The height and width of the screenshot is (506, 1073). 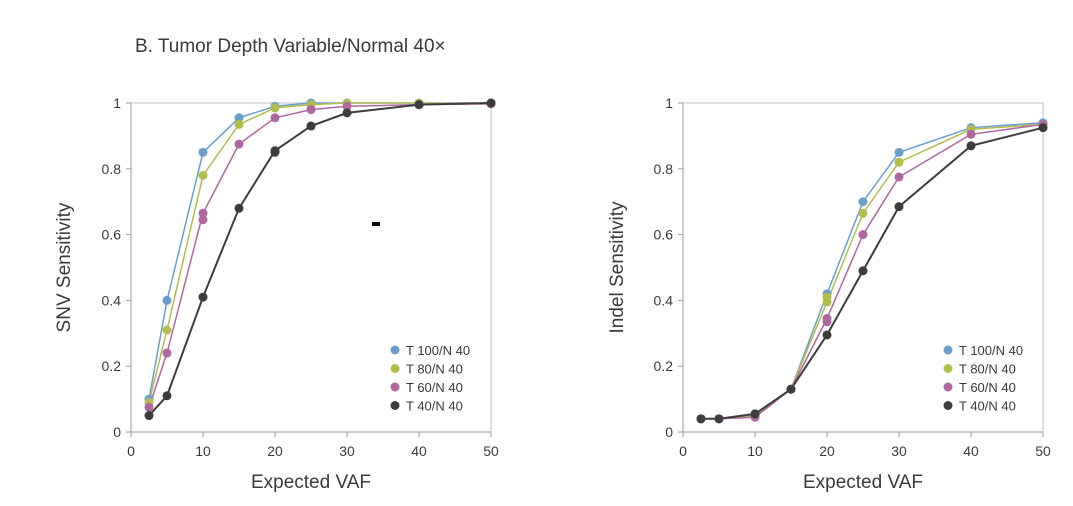 I want to click on figure-title: B. Tumor Depth Variable/Normal 40×, so click(x=290, y=46).